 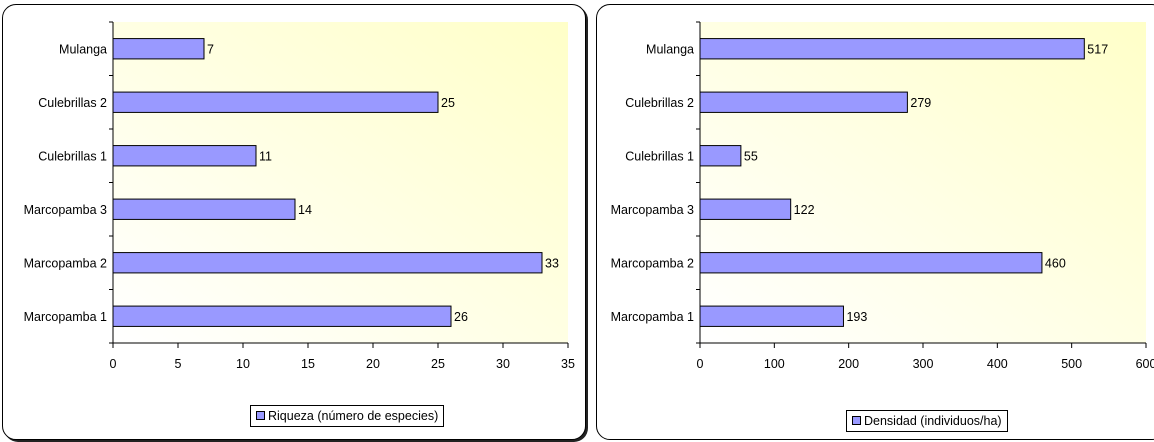 What do you see at coordinates (1055, 263) in the screenshot?
I see `bar-value-label: 460` at bounding box center [1055, 263].